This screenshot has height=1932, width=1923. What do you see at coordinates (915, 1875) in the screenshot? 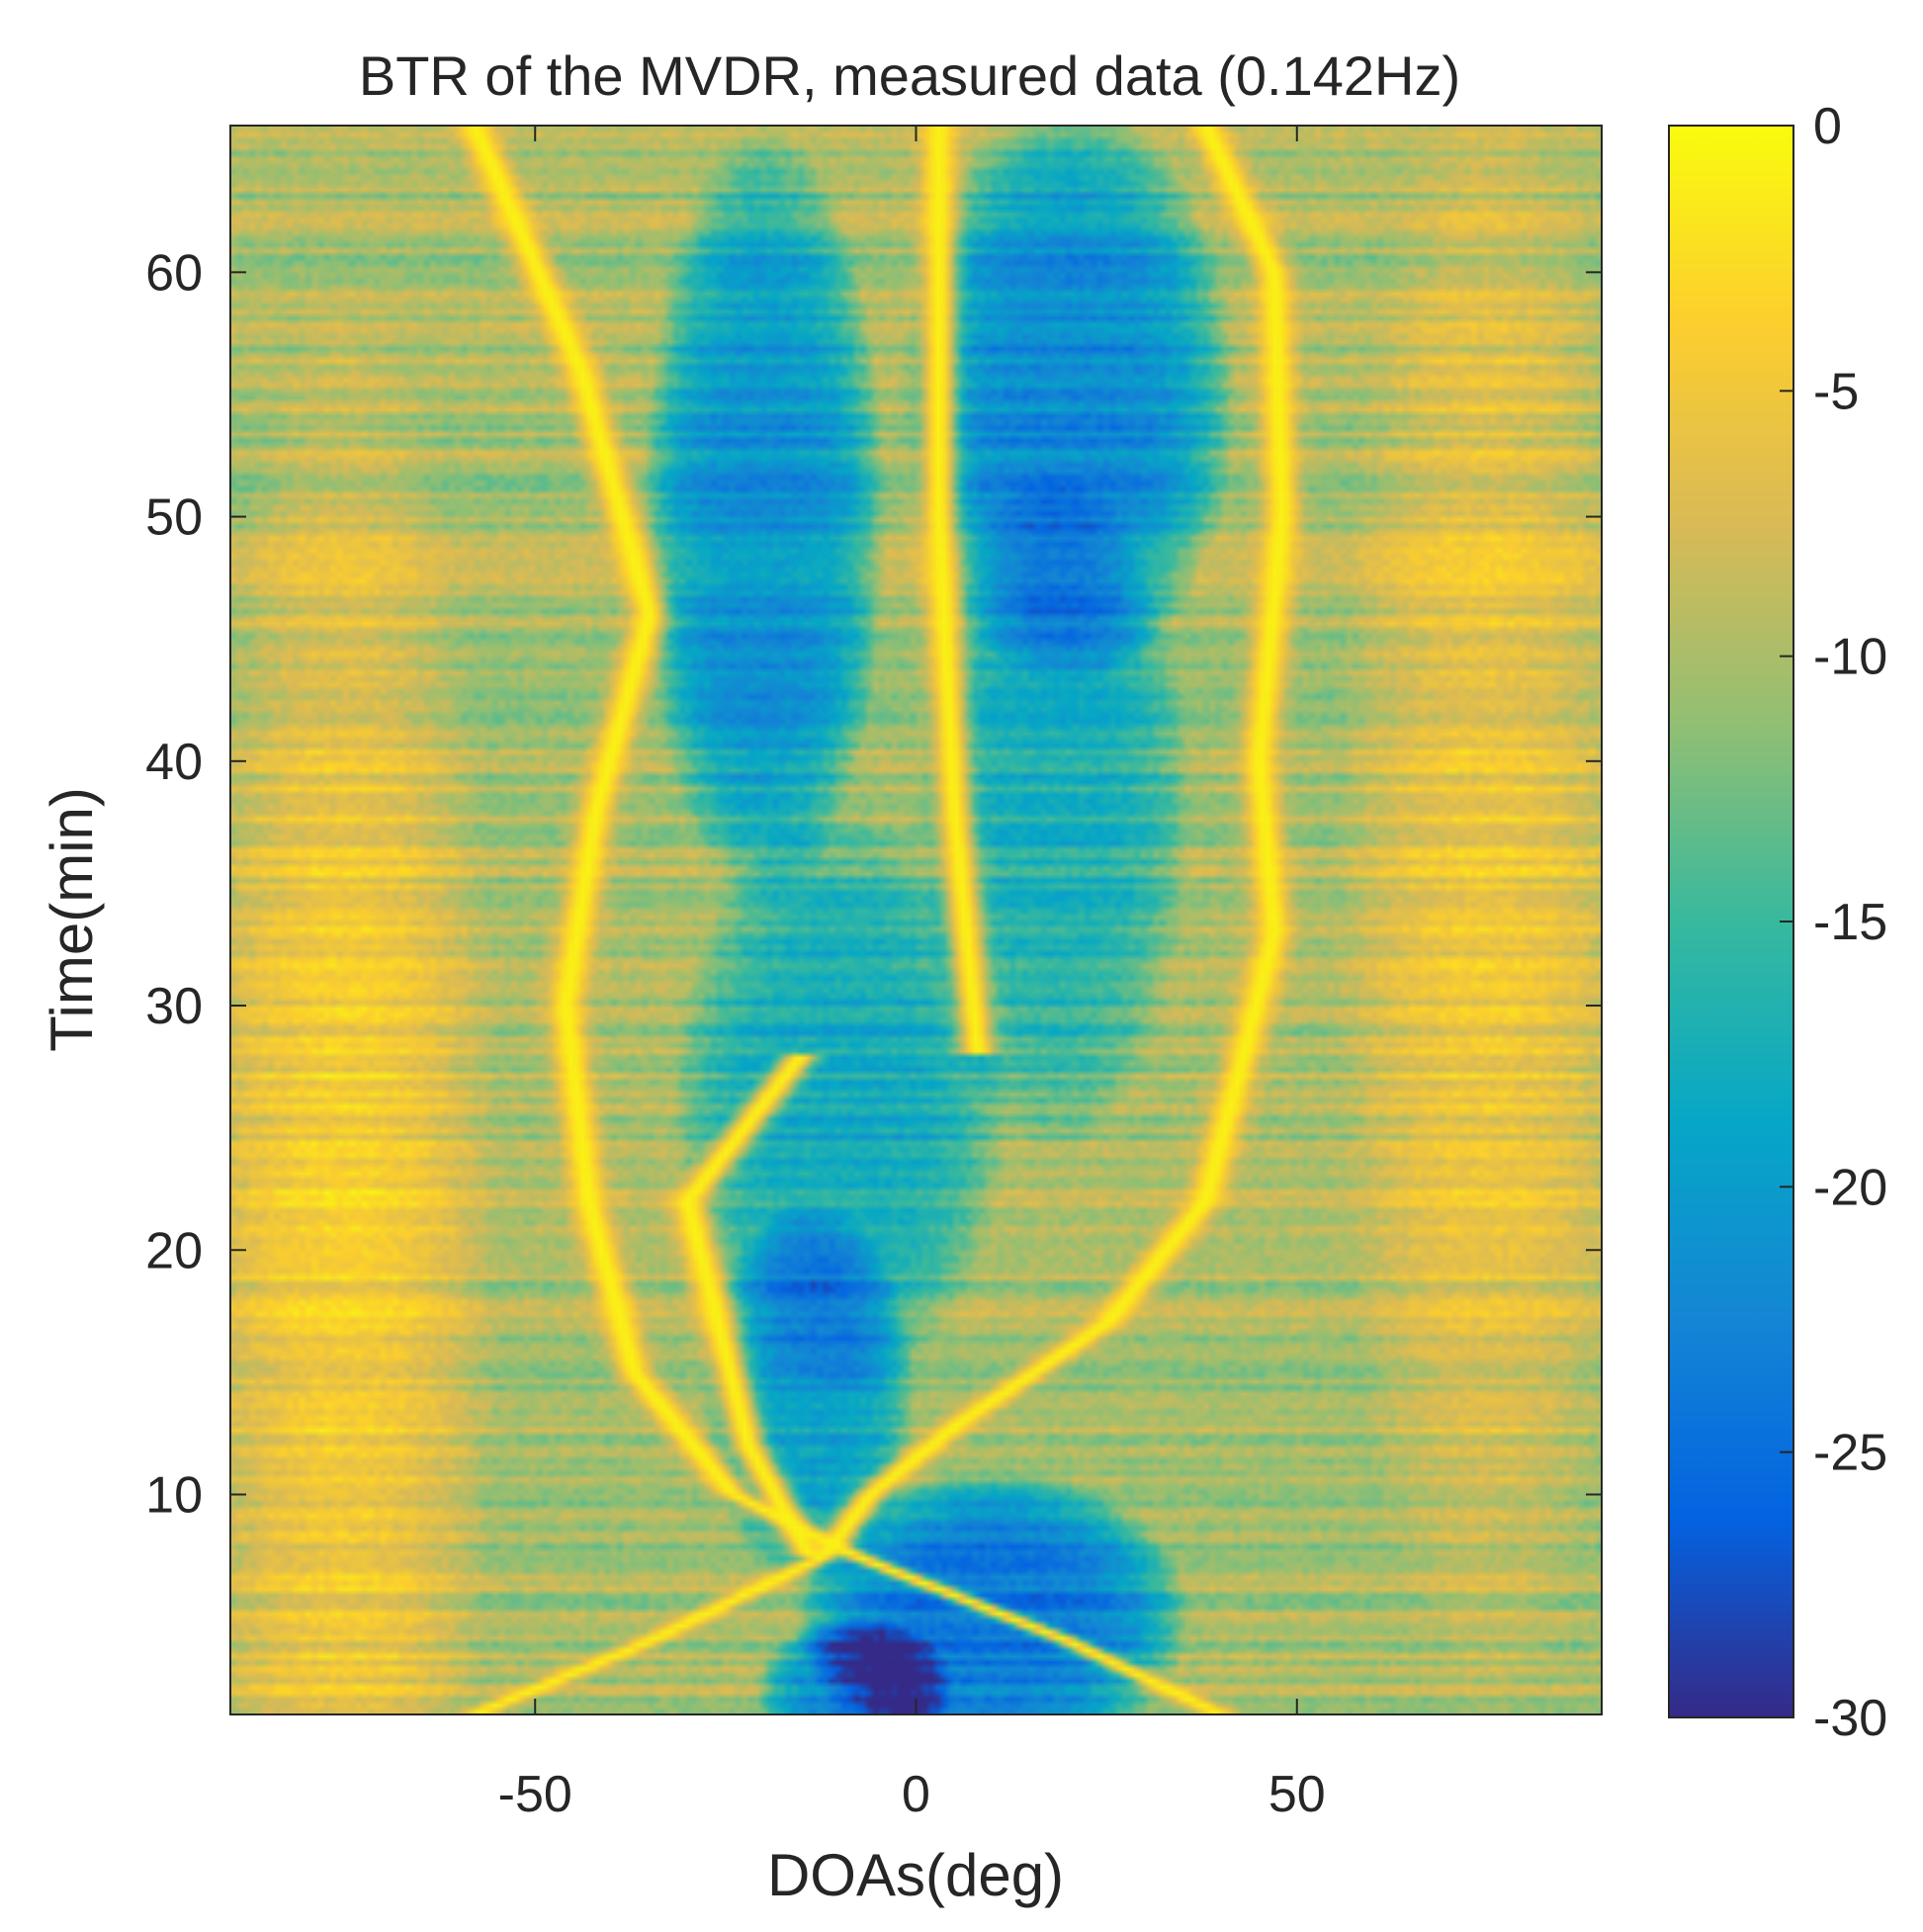
I see `x-axis-label: DOAs(deg)` at bounding box center [915, 1875].